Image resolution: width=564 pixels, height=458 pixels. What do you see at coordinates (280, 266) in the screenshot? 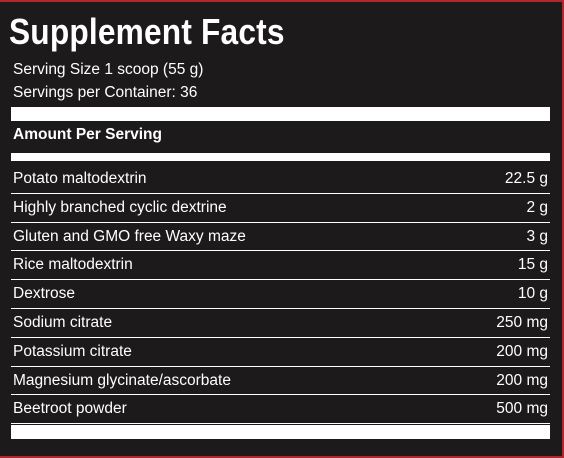
I see `ingredient-row: Rice maltodextrin 15 g` at bounding box center [280, 266].